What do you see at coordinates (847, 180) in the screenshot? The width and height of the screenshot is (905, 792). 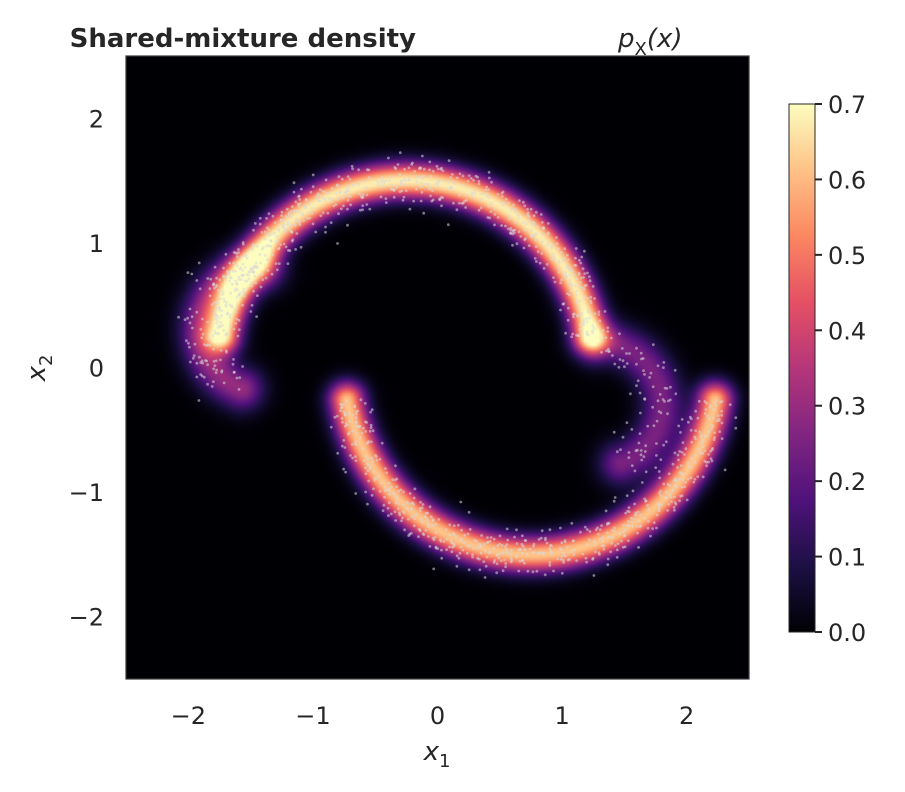 I see `colorbar-tick-label: 0.6` at bounding box center [847, 180].